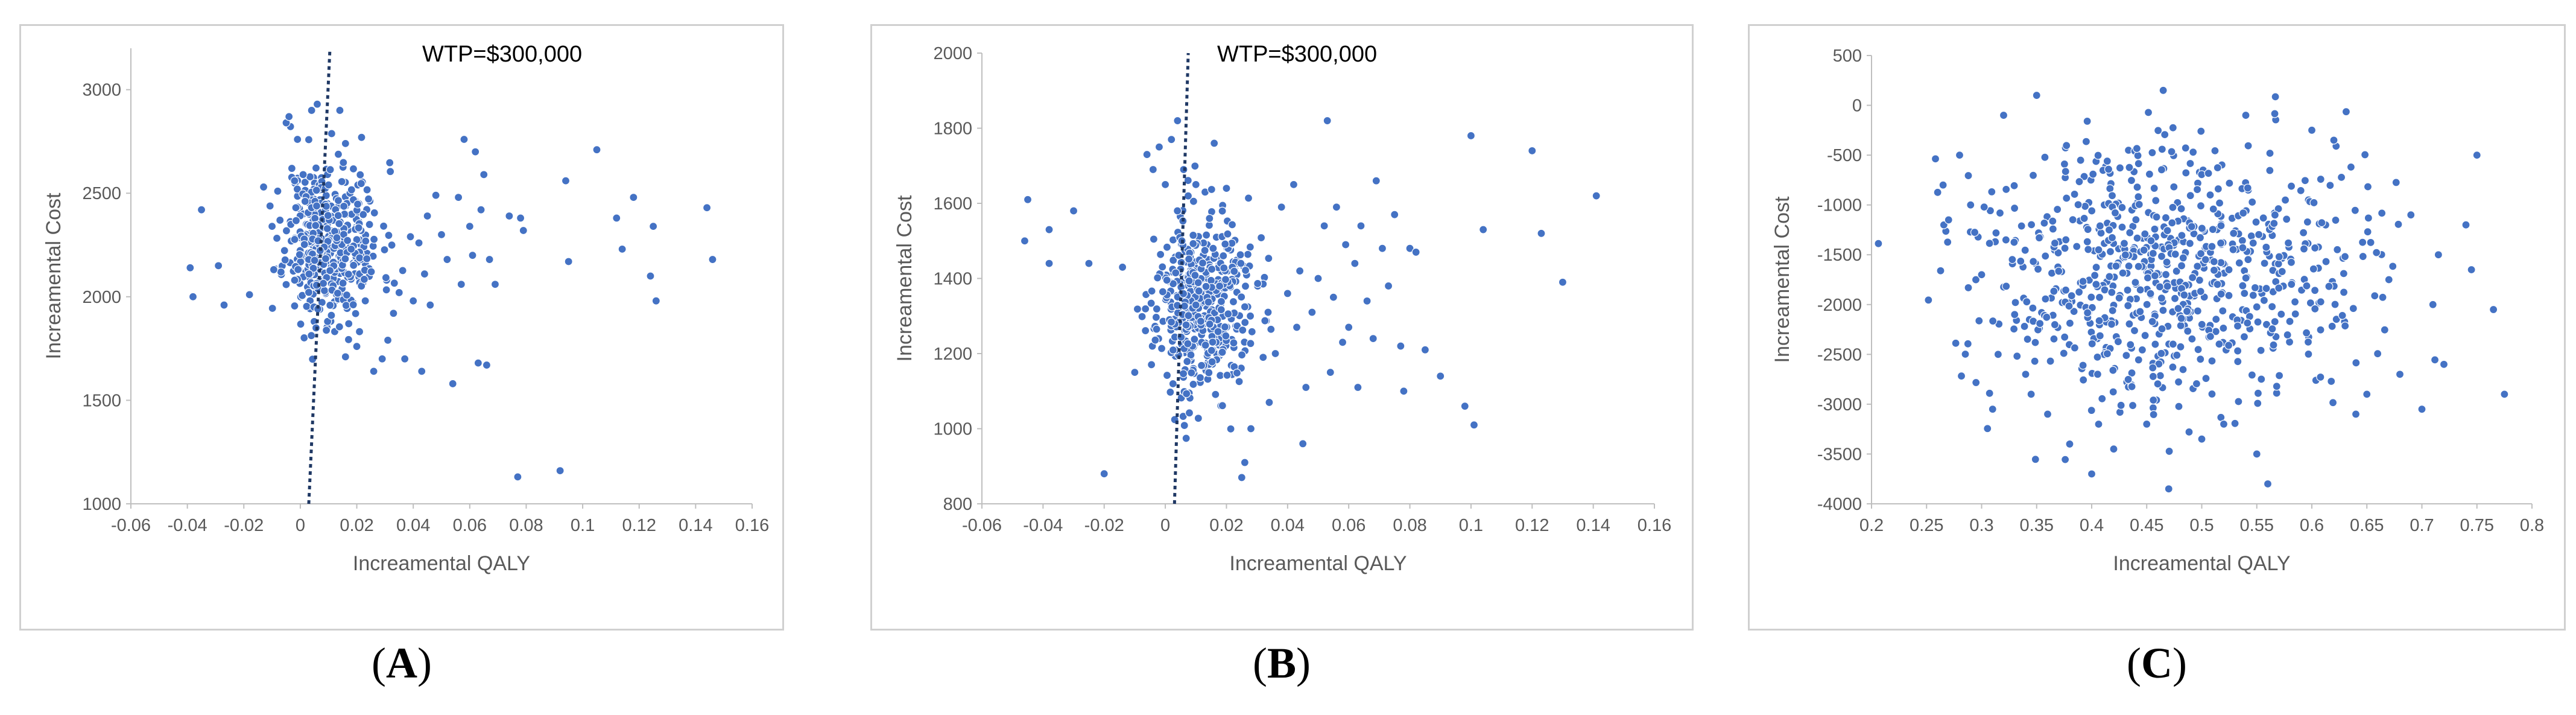  Describe the element at coordinates (1409, 525) in the screenshot. I see `x-tick-label: 0.08` at that location.